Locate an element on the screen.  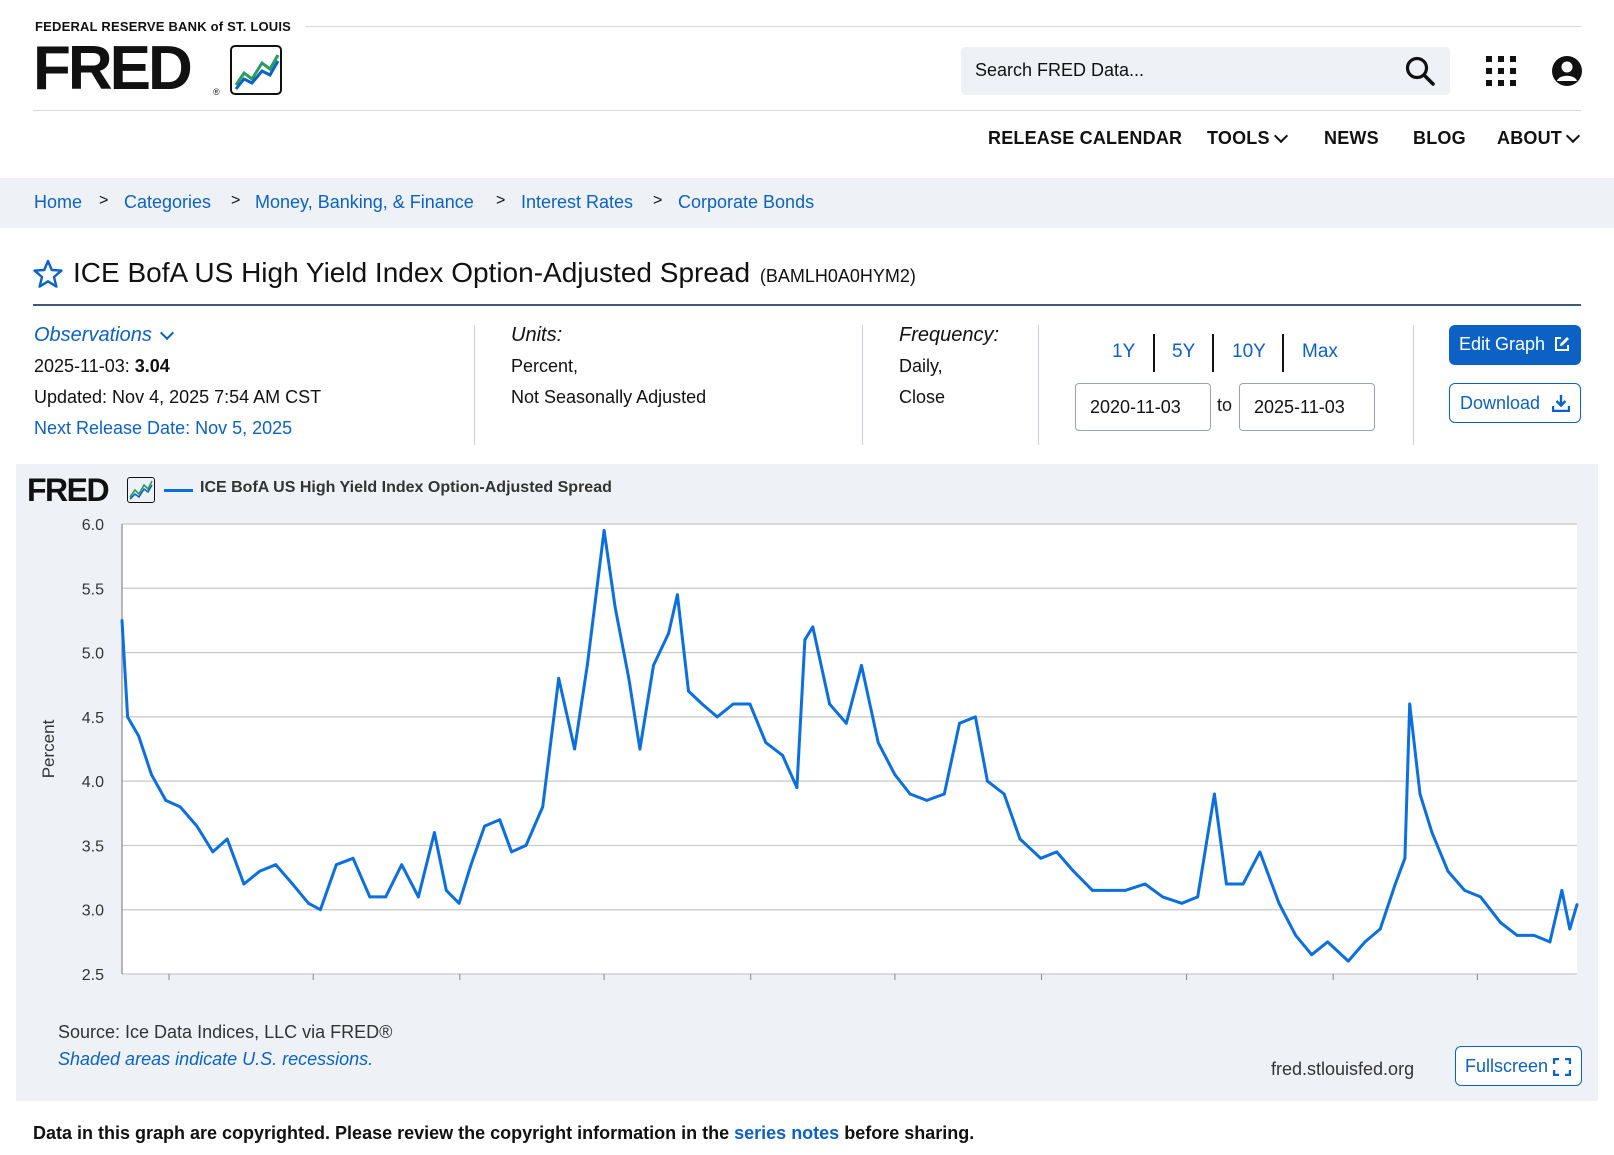
y-tick-label: 5.0 is located at coordinates (93, 654).